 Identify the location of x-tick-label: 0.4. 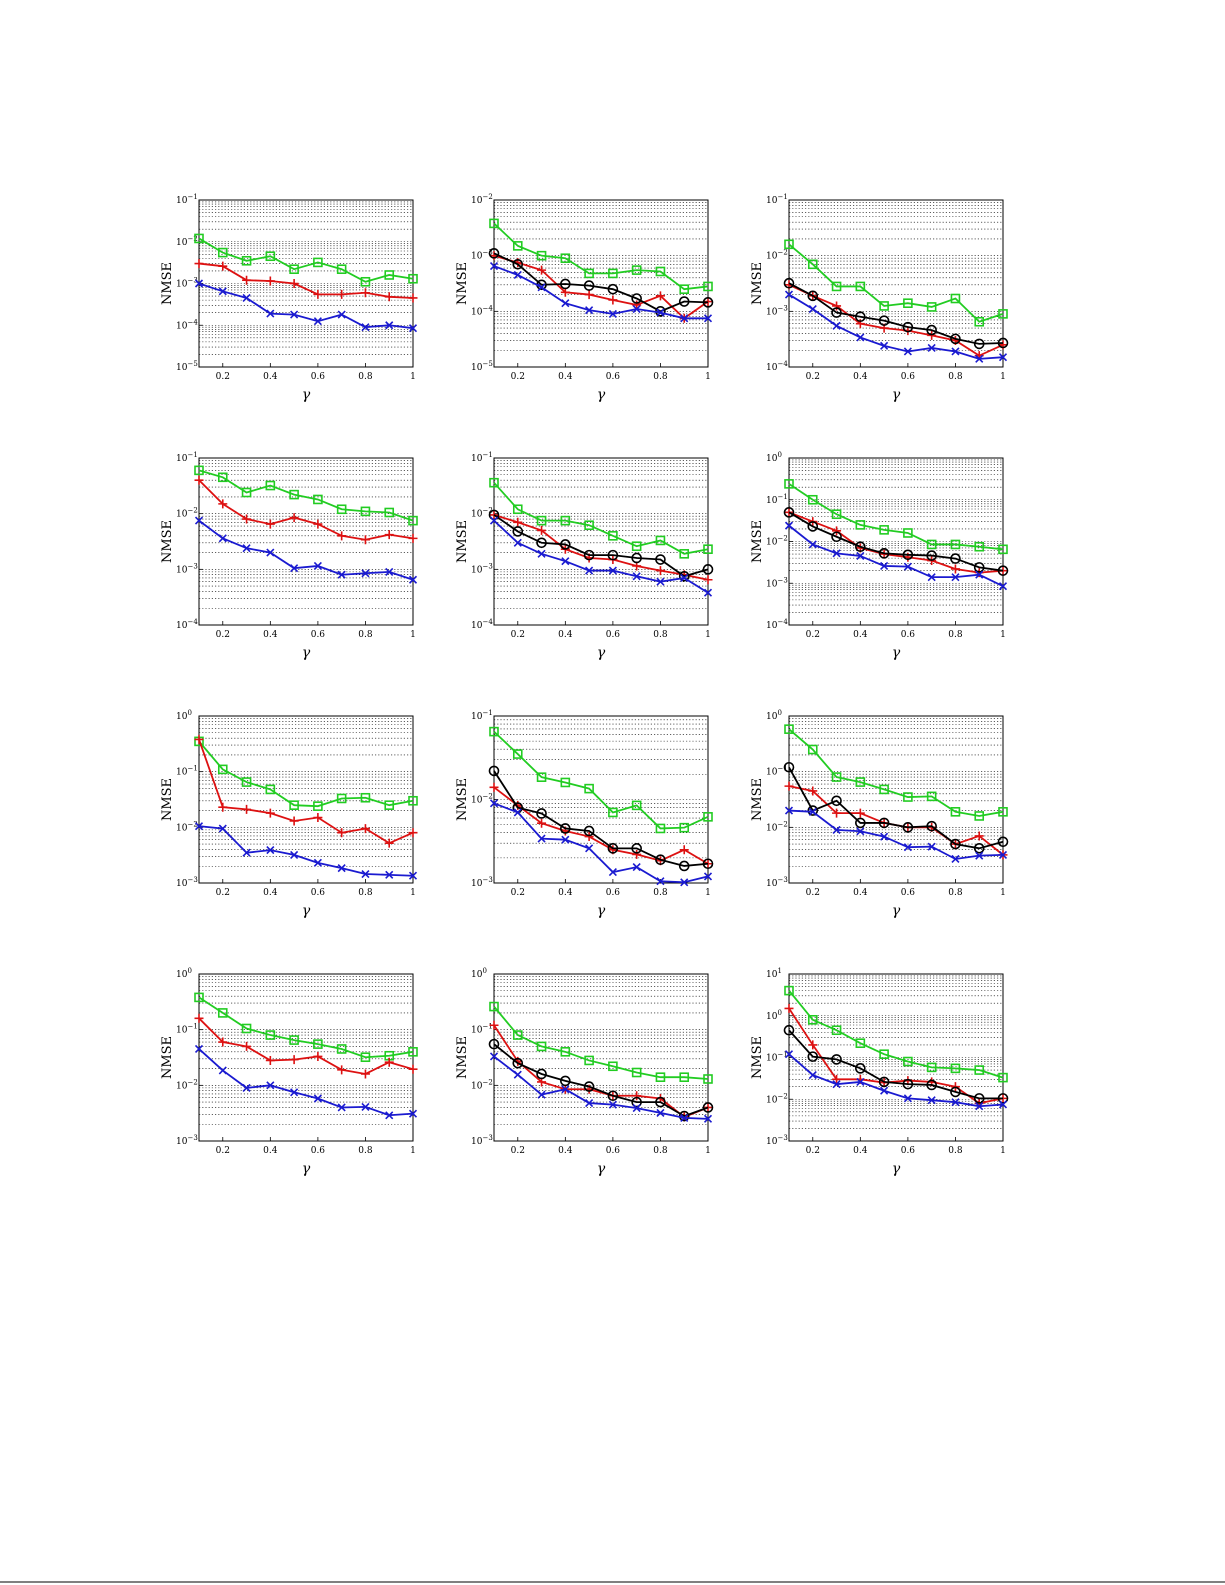
(860, 1151).